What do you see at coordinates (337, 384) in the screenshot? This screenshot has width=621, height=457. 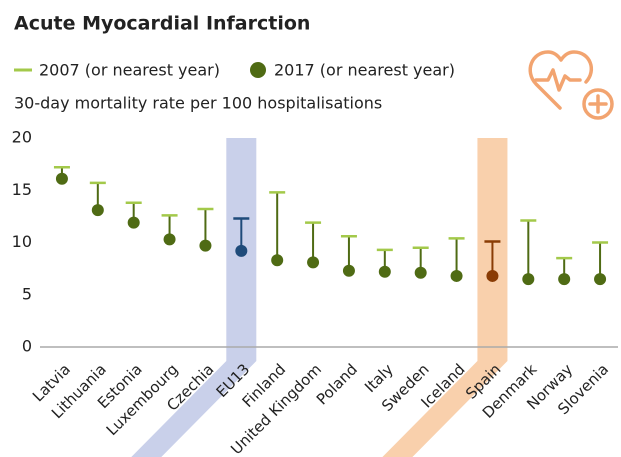 I see `x-tick-label: Poland` at bounding box center [337, 384].